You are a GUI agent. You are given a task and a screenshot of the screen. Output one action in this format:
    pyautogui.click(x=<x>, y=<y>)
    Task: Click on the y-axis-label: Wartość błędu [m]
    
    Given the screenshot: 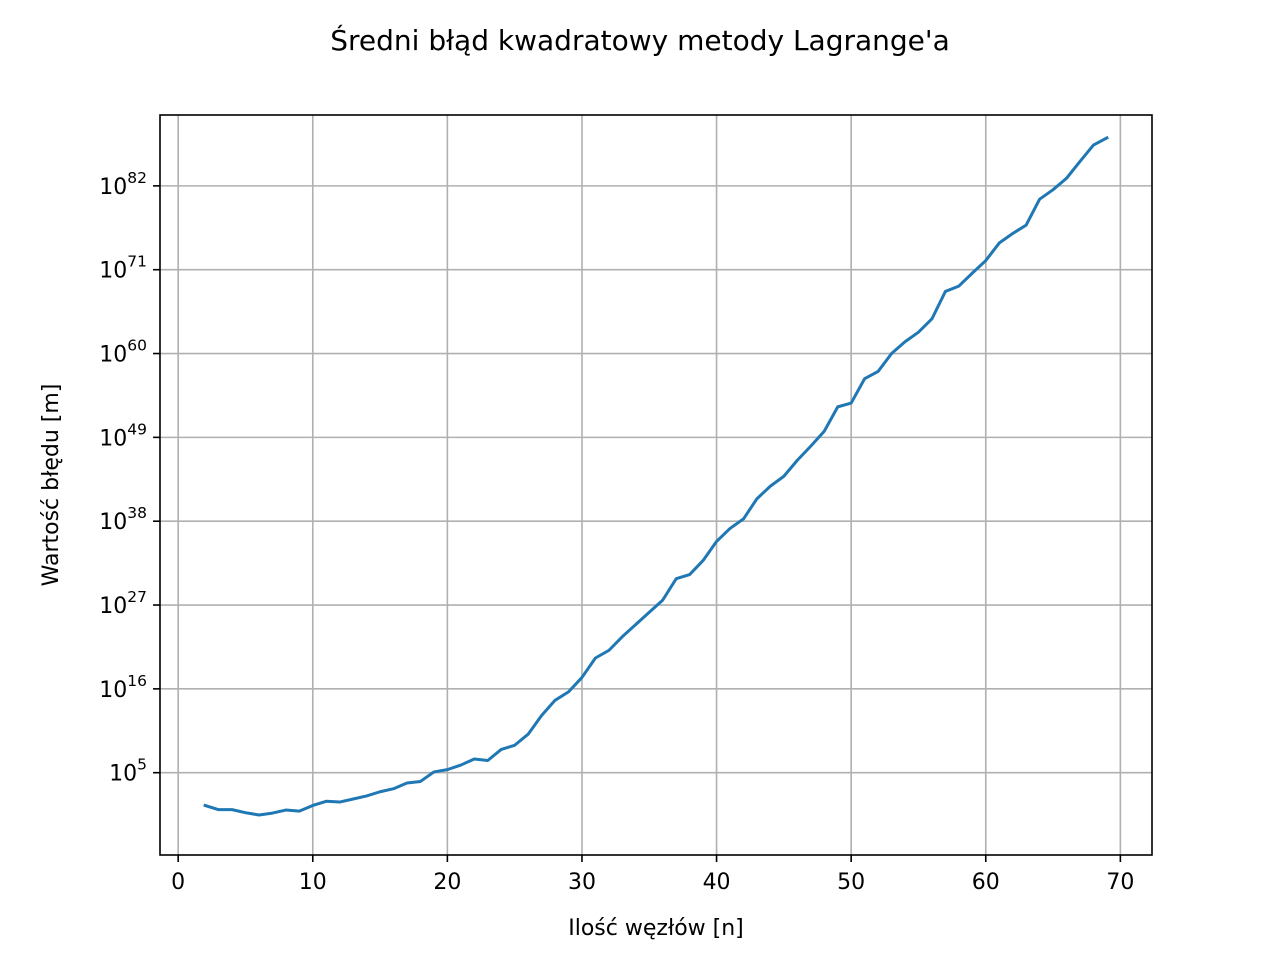 What is the action you would take?
    pyautogui.click(x=51, y=485)
    